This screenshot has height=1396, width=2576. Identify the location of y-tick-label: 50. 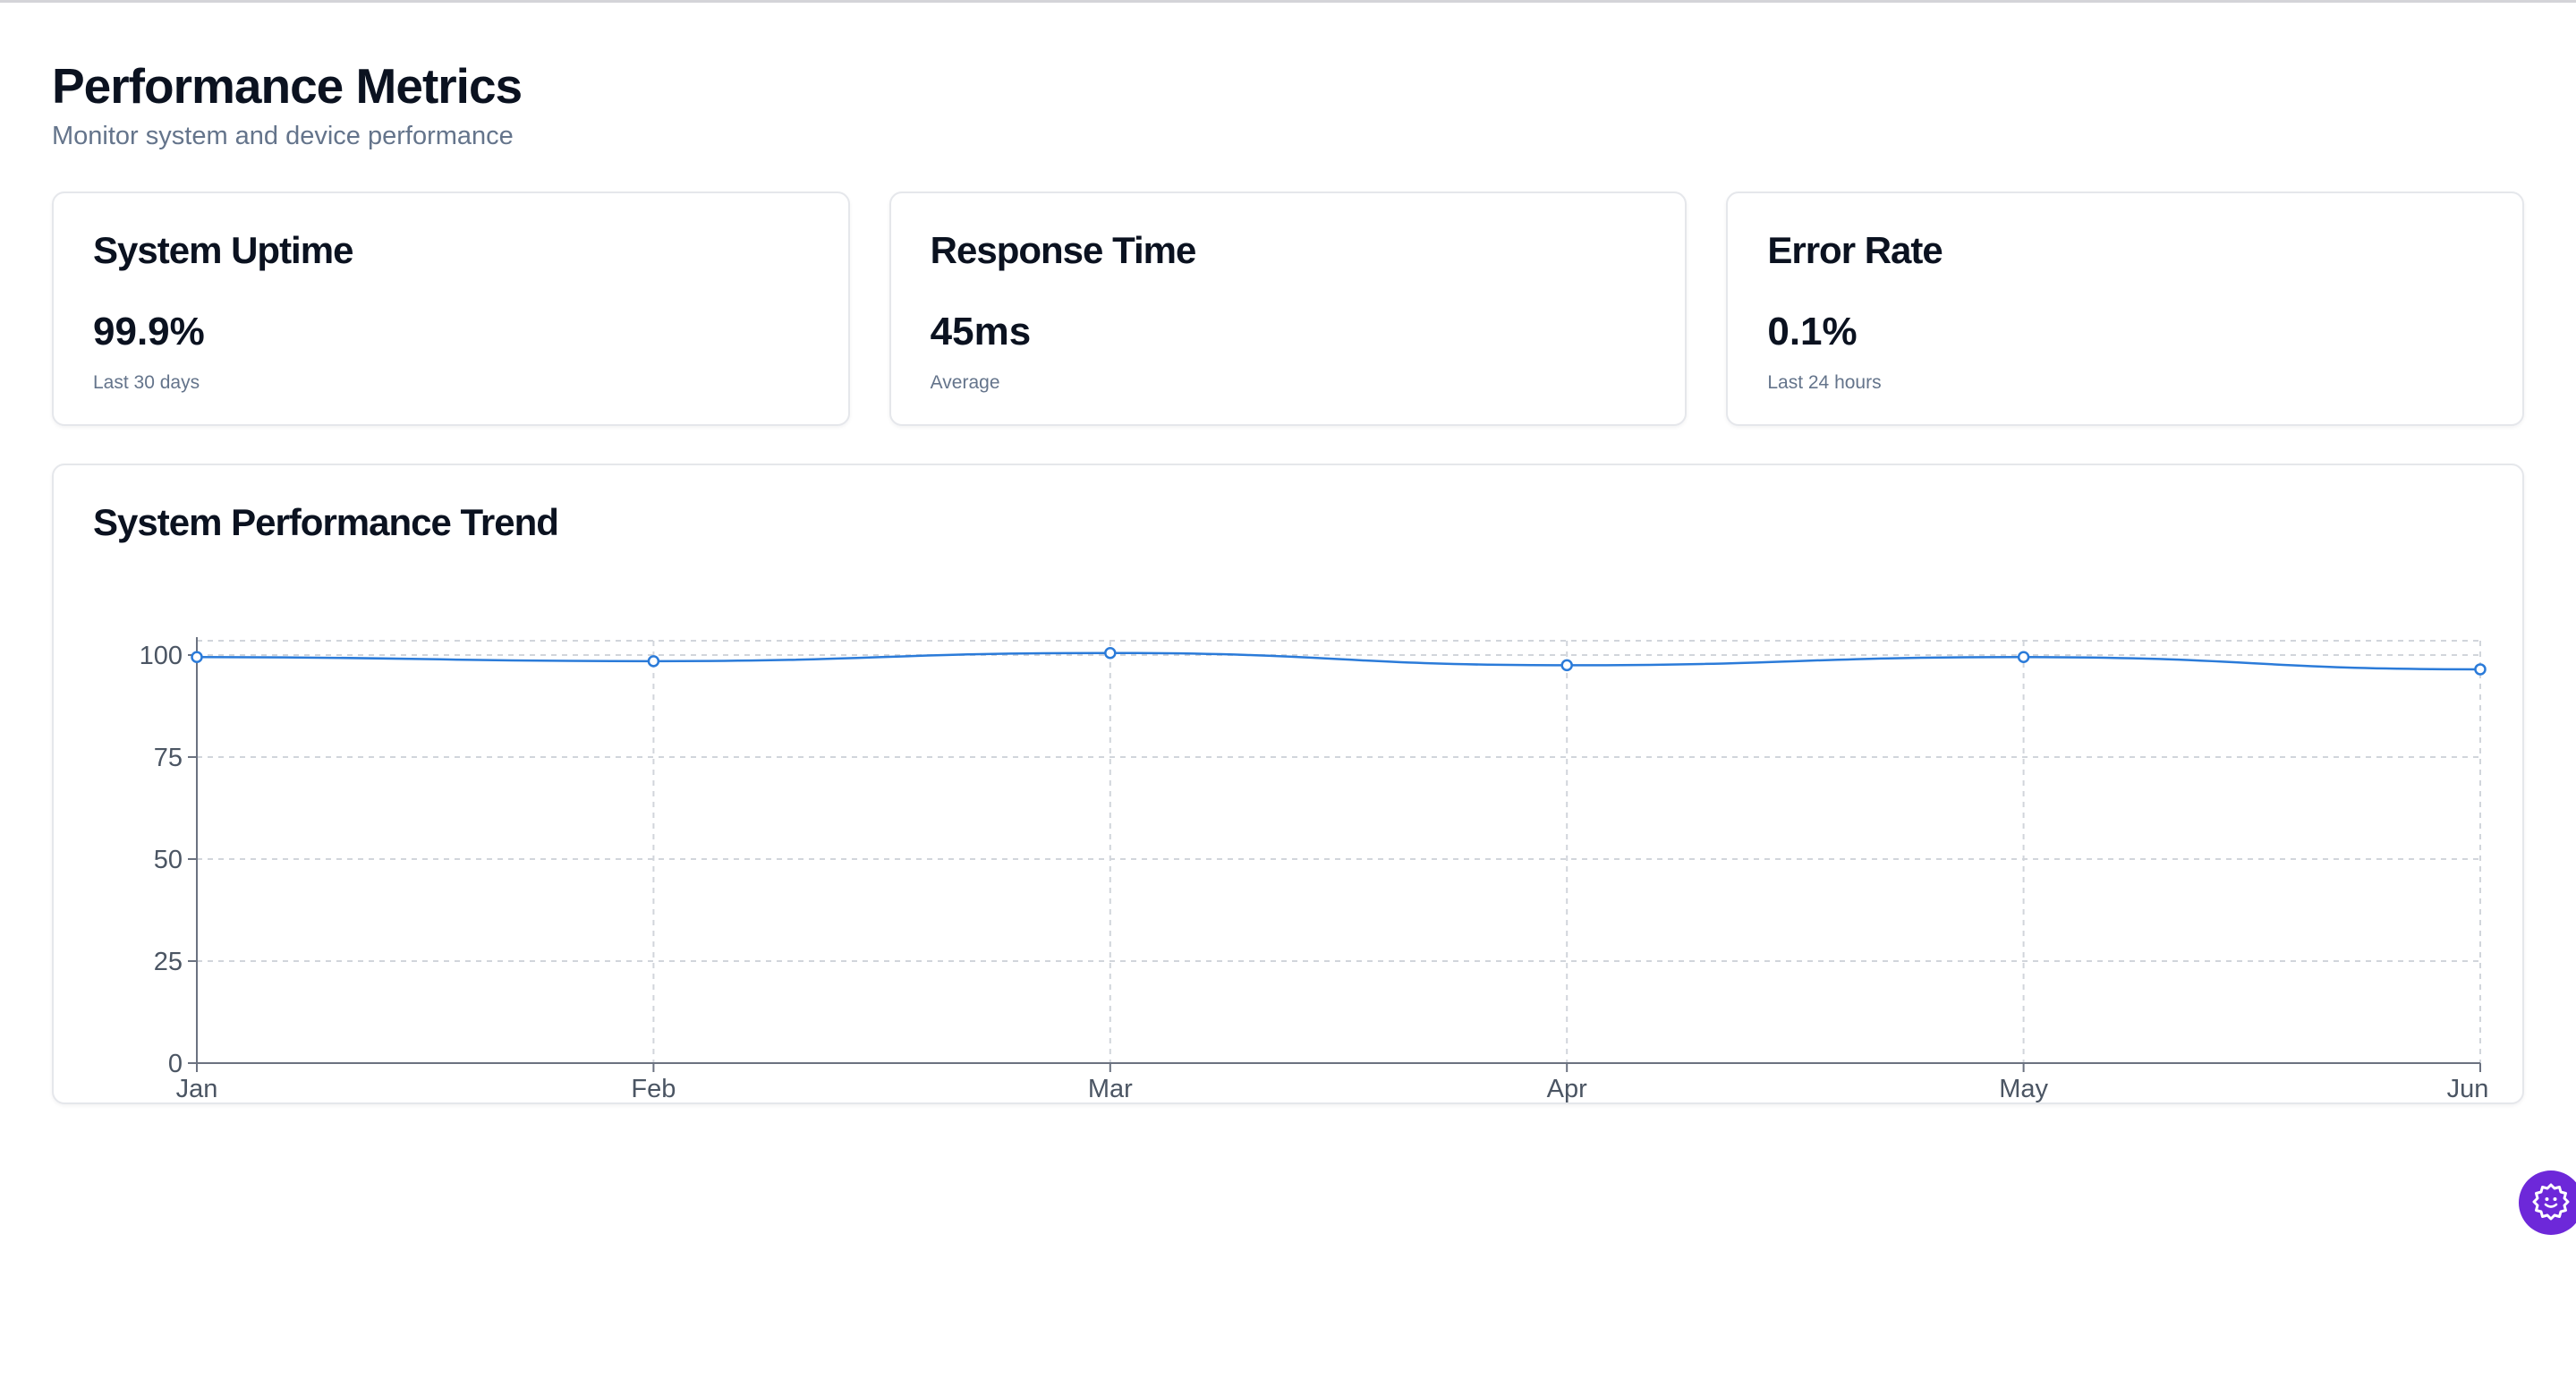
(168, 860).